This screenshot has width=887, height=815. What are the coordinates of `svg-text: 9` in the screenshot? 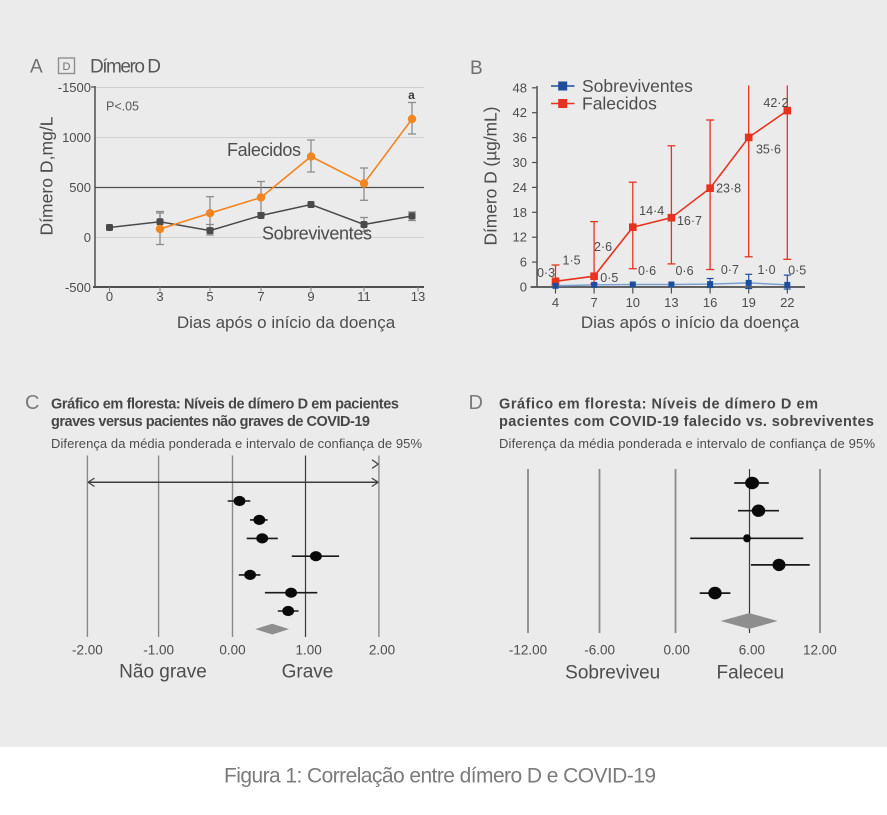 It's located at (310, 296).